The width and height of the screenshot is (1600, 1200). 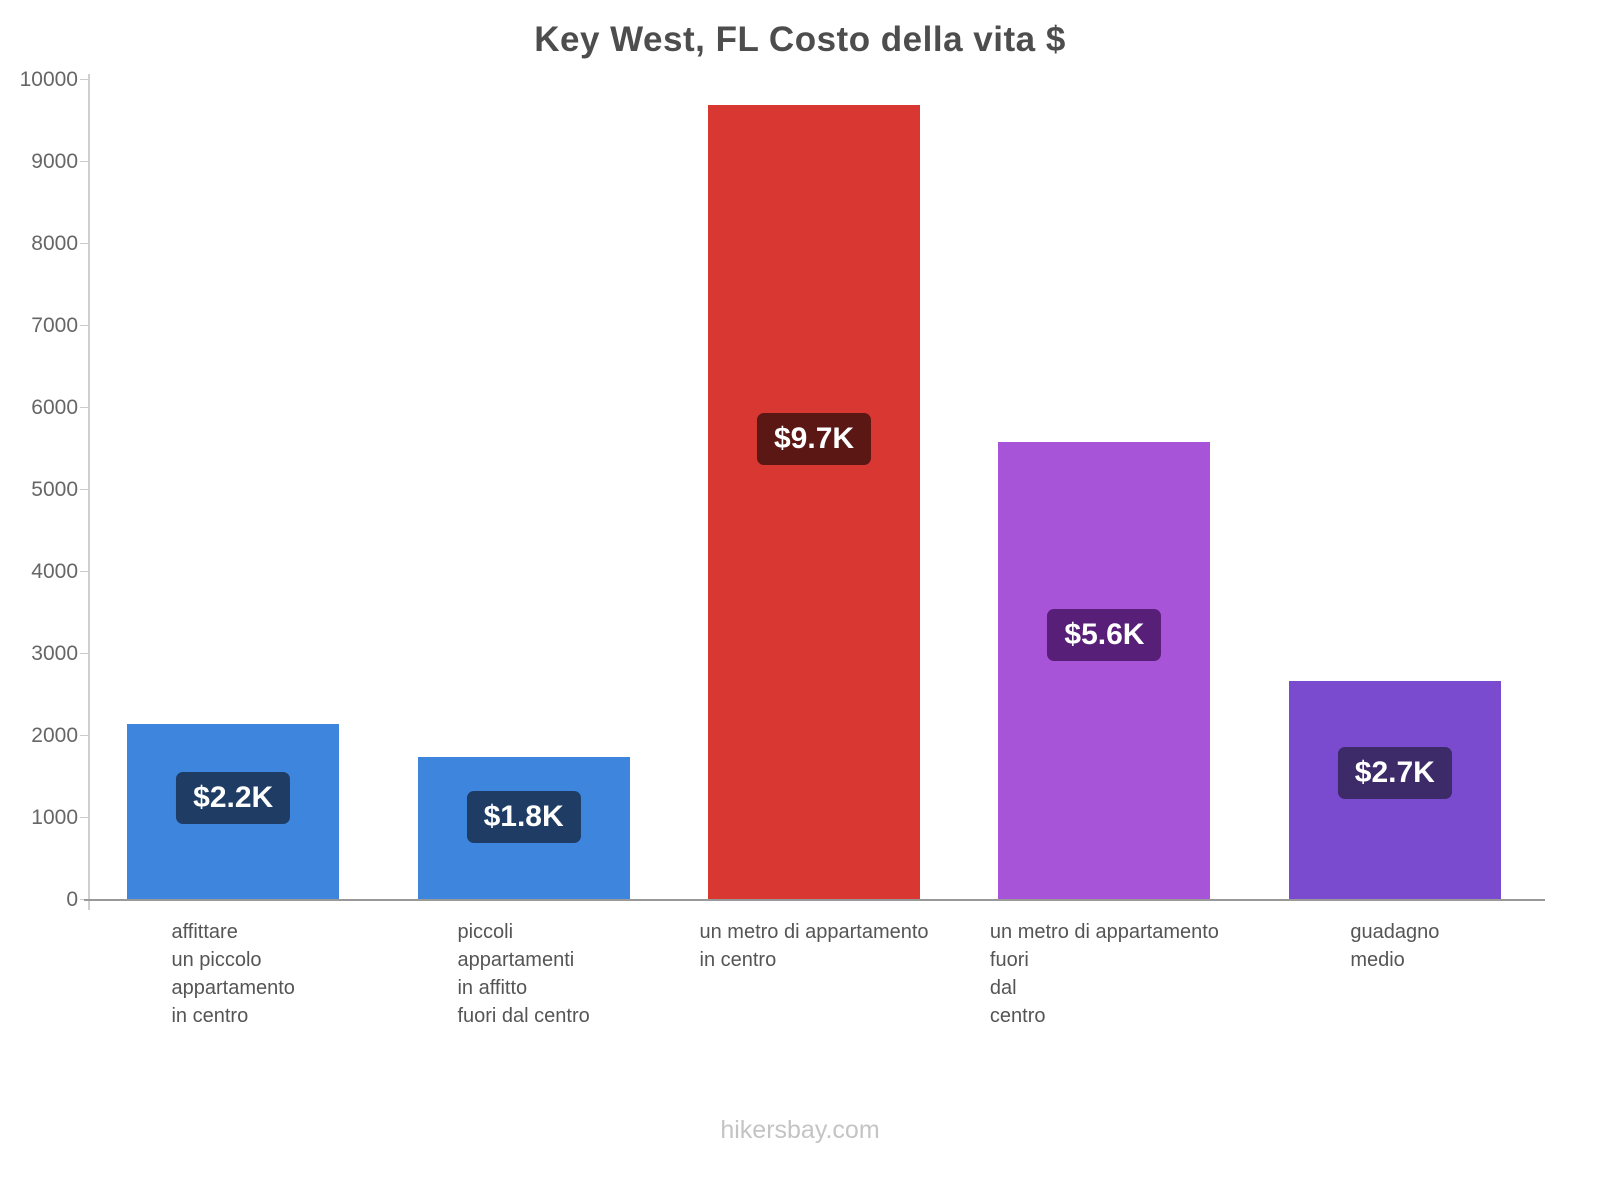 What do you see at coordinates (800, 39) in the screenshot?
I see `chart-title: Key West, FL Costo della vita $` at bounding box center [800, 39].